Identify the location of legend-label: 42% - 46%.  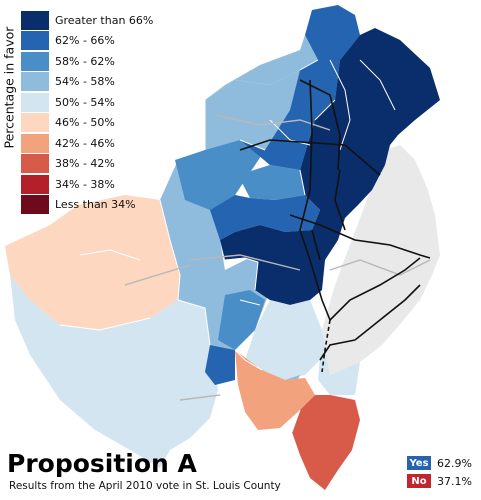
(85, 143).